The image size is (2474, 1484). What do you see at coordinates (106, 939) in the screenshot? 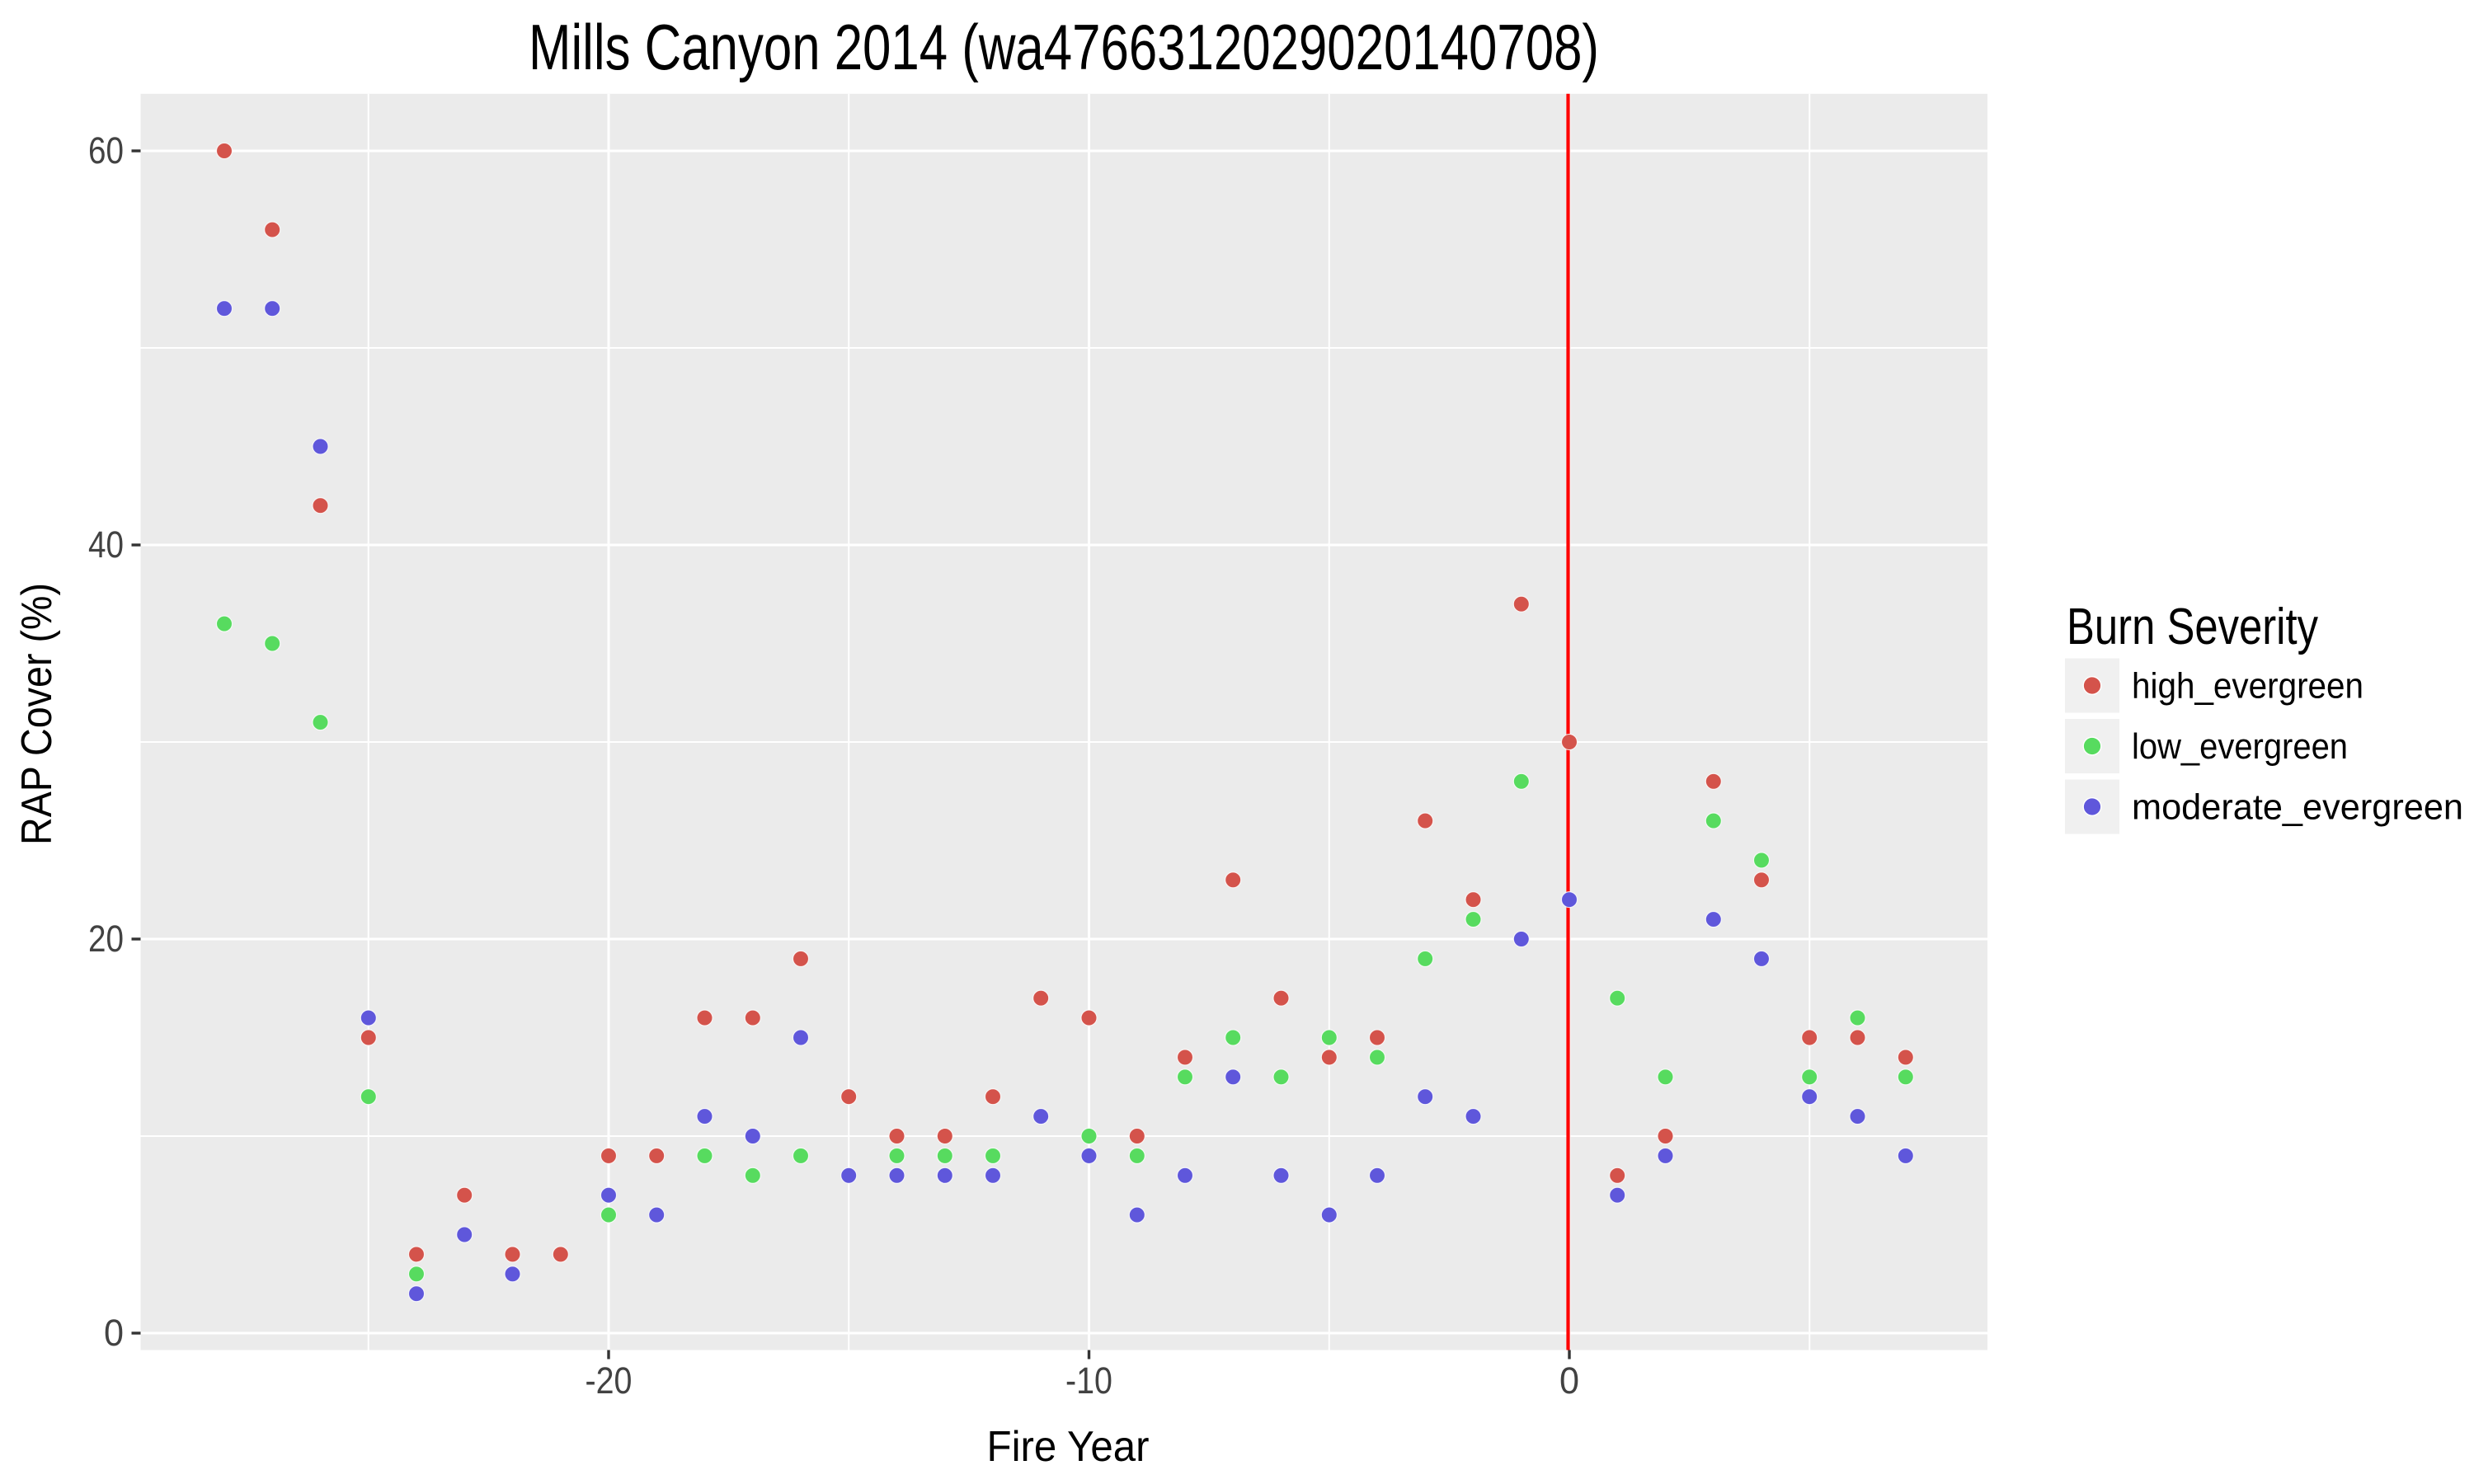
I see `svg-text: 20` at bounding box center [106, 939].